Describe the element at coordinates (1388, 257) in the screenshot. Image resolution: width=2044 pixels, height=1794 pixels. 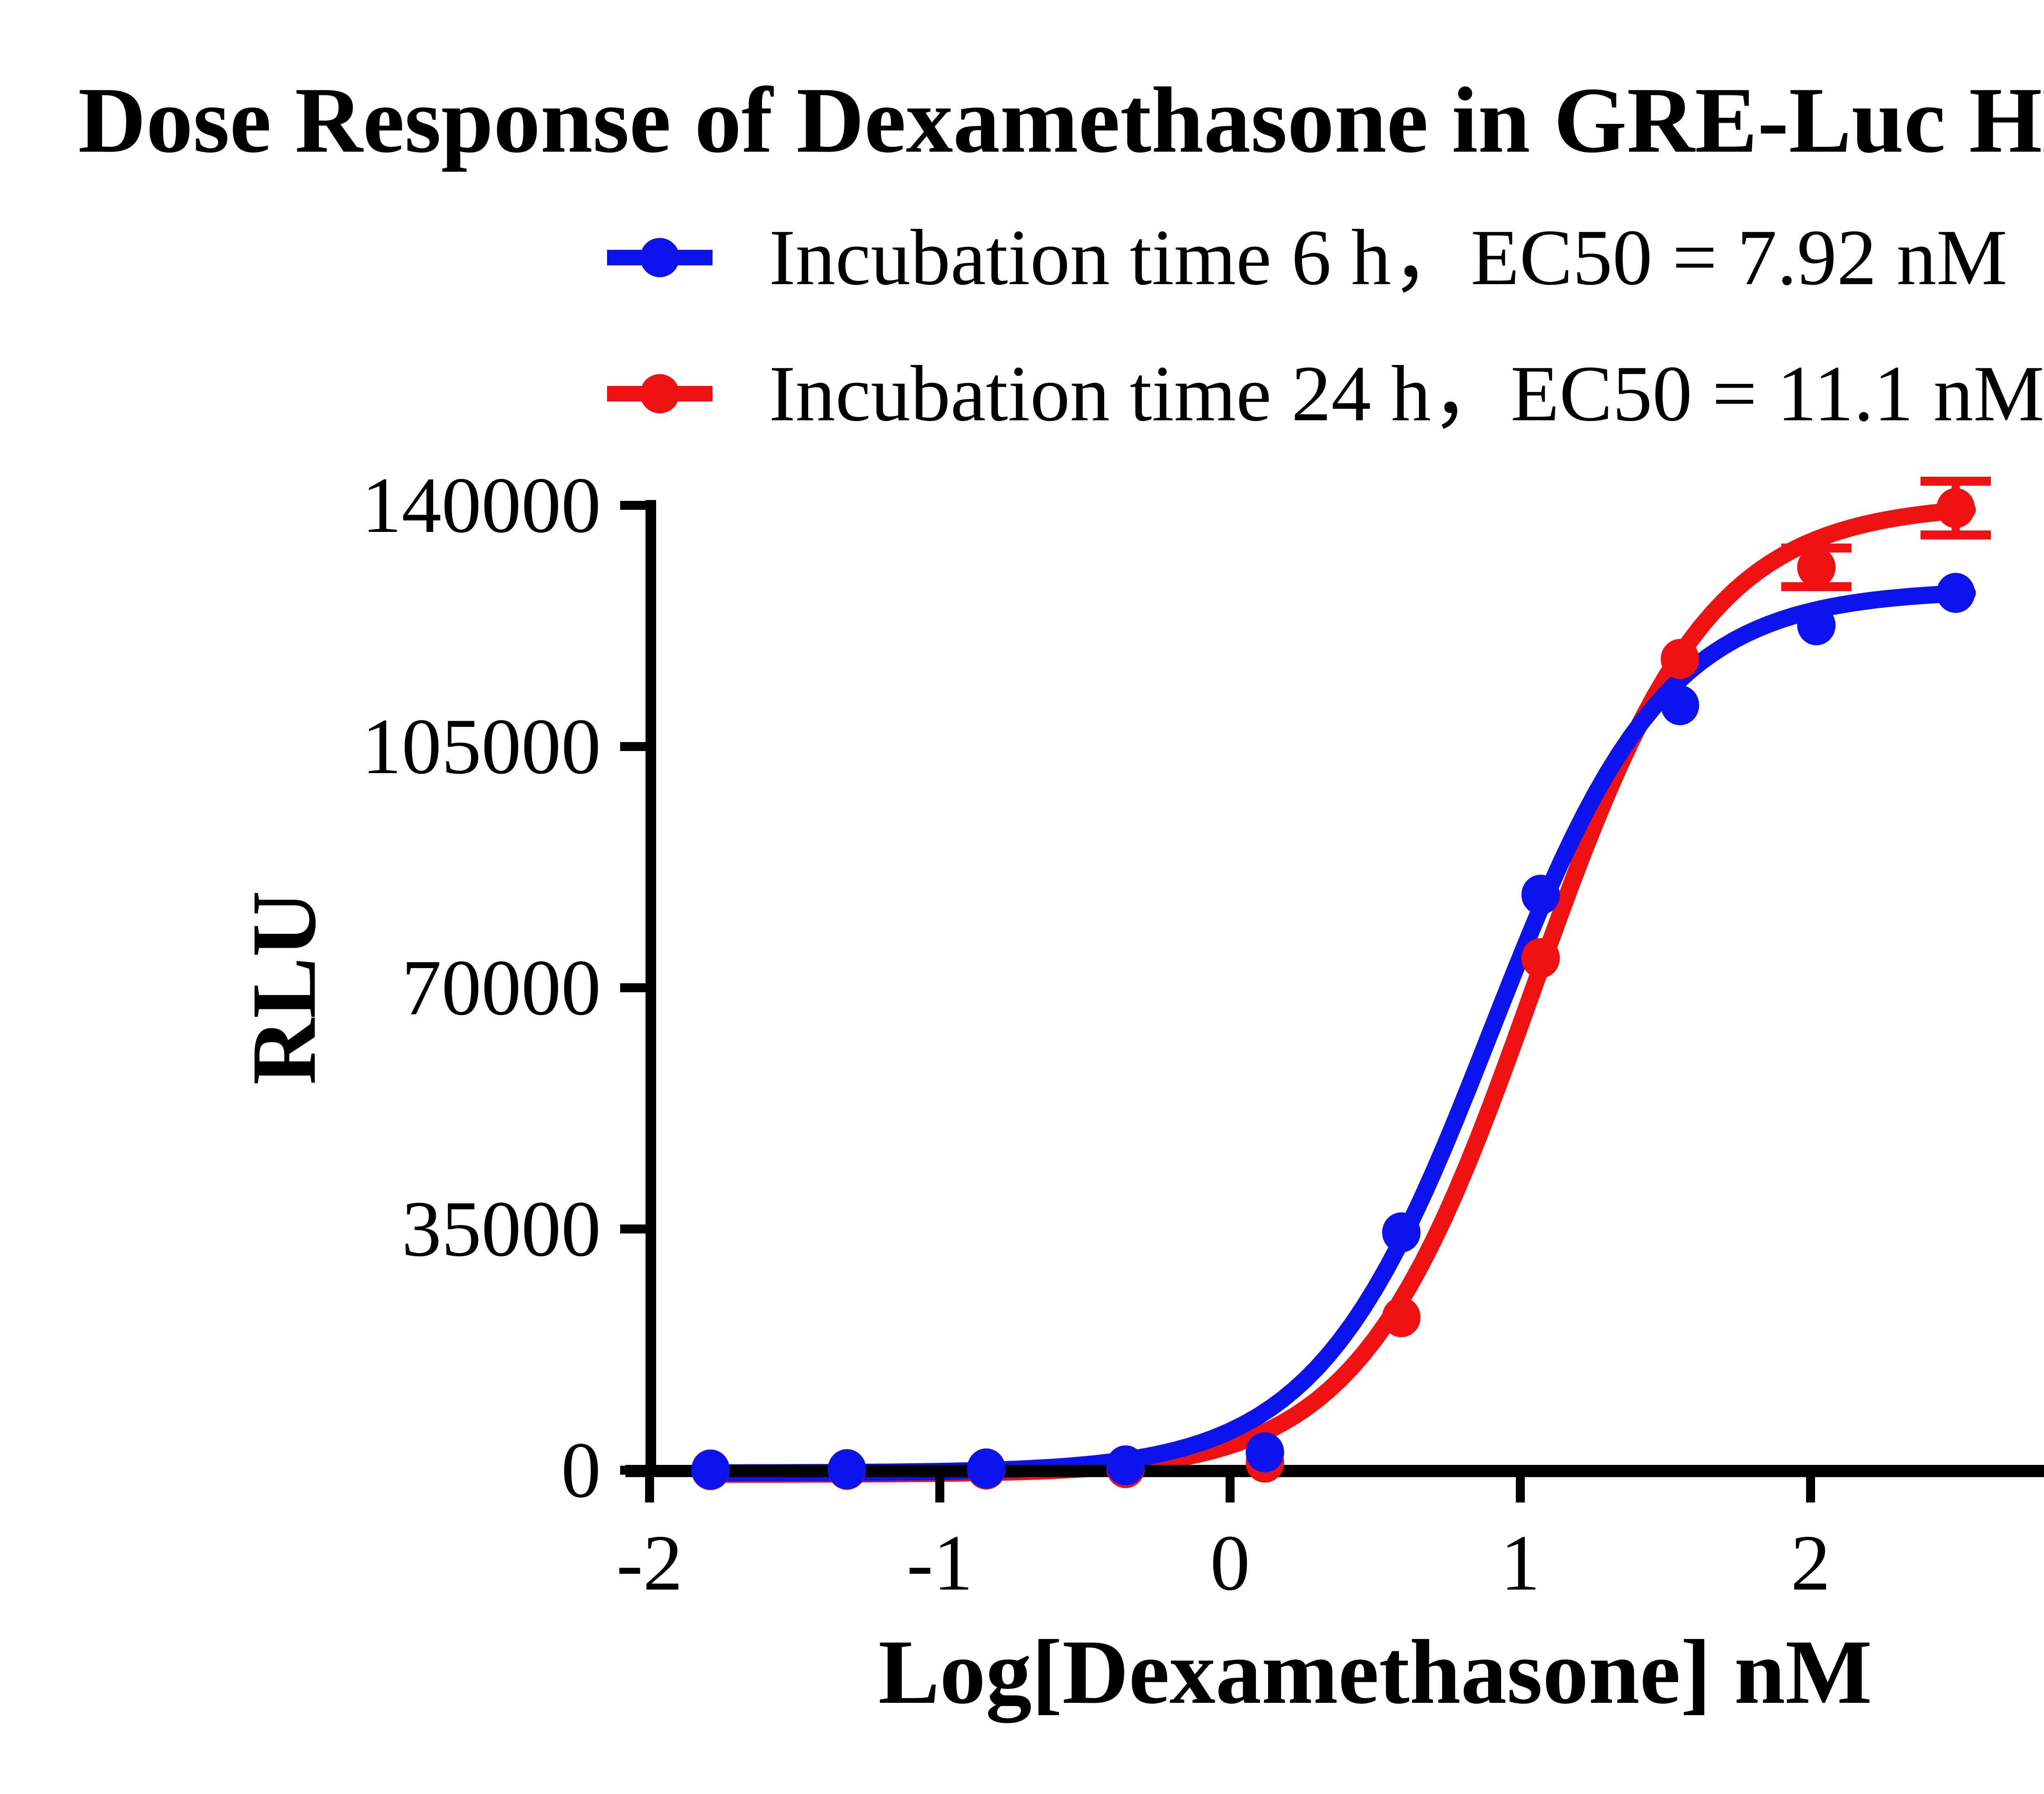
I see `legend-label-6h: Incubation time 6 h，EC50 = 7.92 nM` at that location.